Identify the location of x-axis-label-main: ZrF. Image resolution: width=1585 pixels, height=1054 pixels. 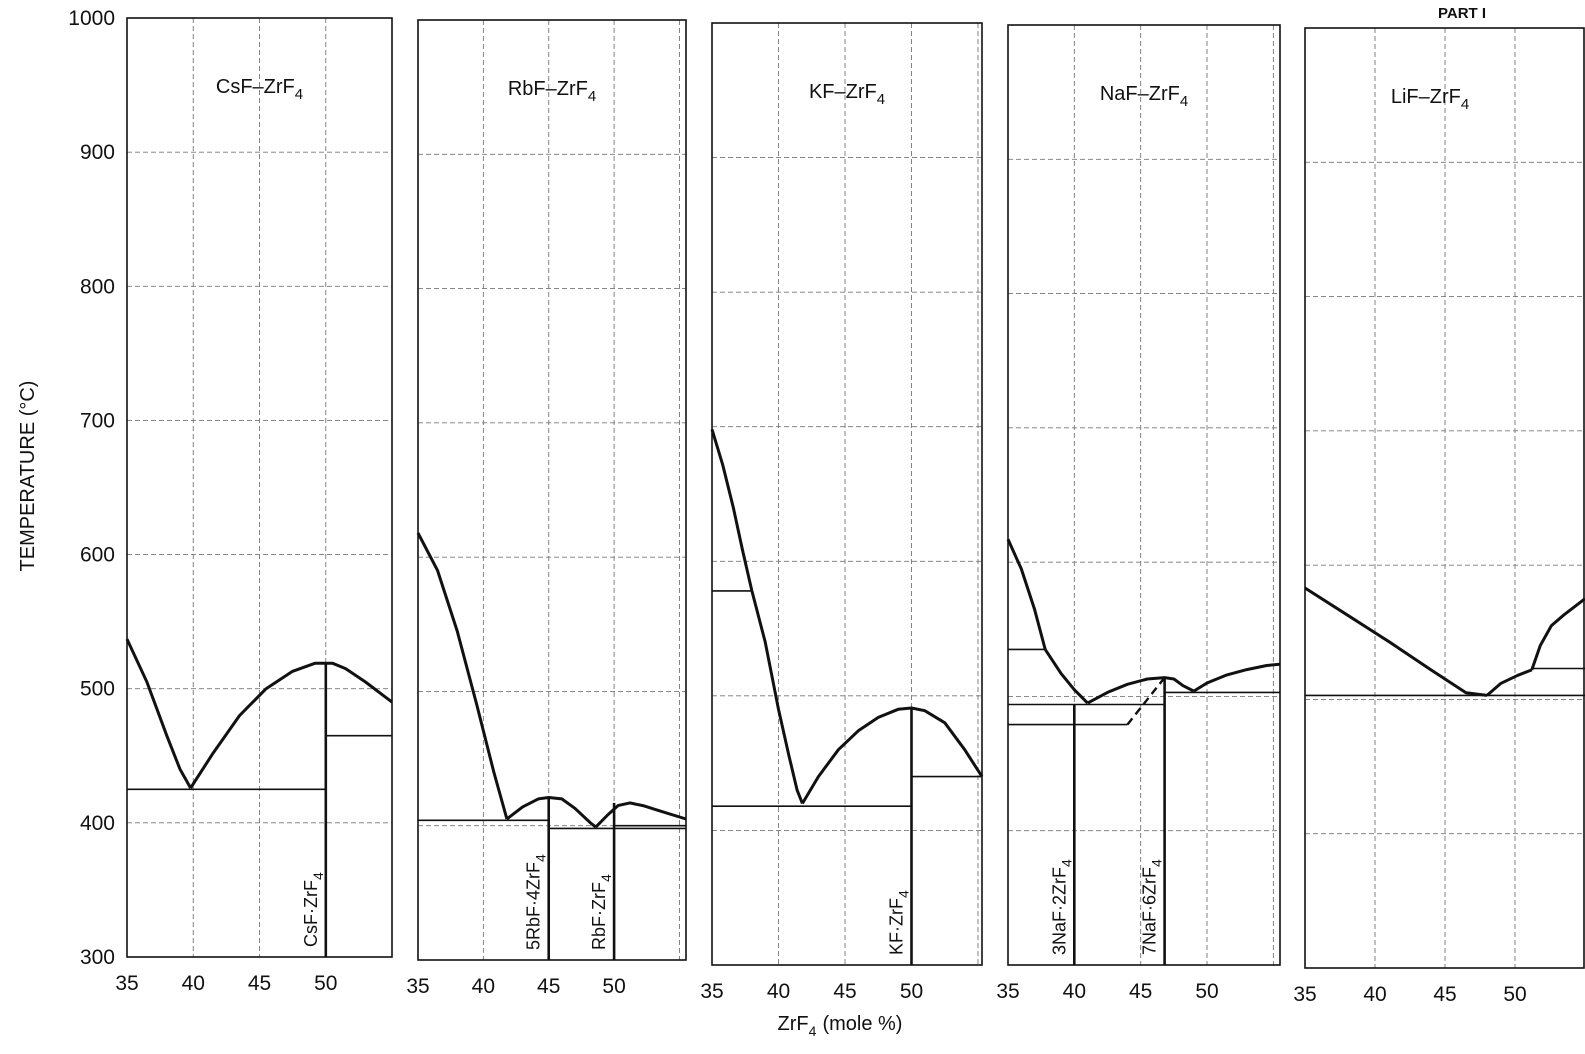
(793, 1024).